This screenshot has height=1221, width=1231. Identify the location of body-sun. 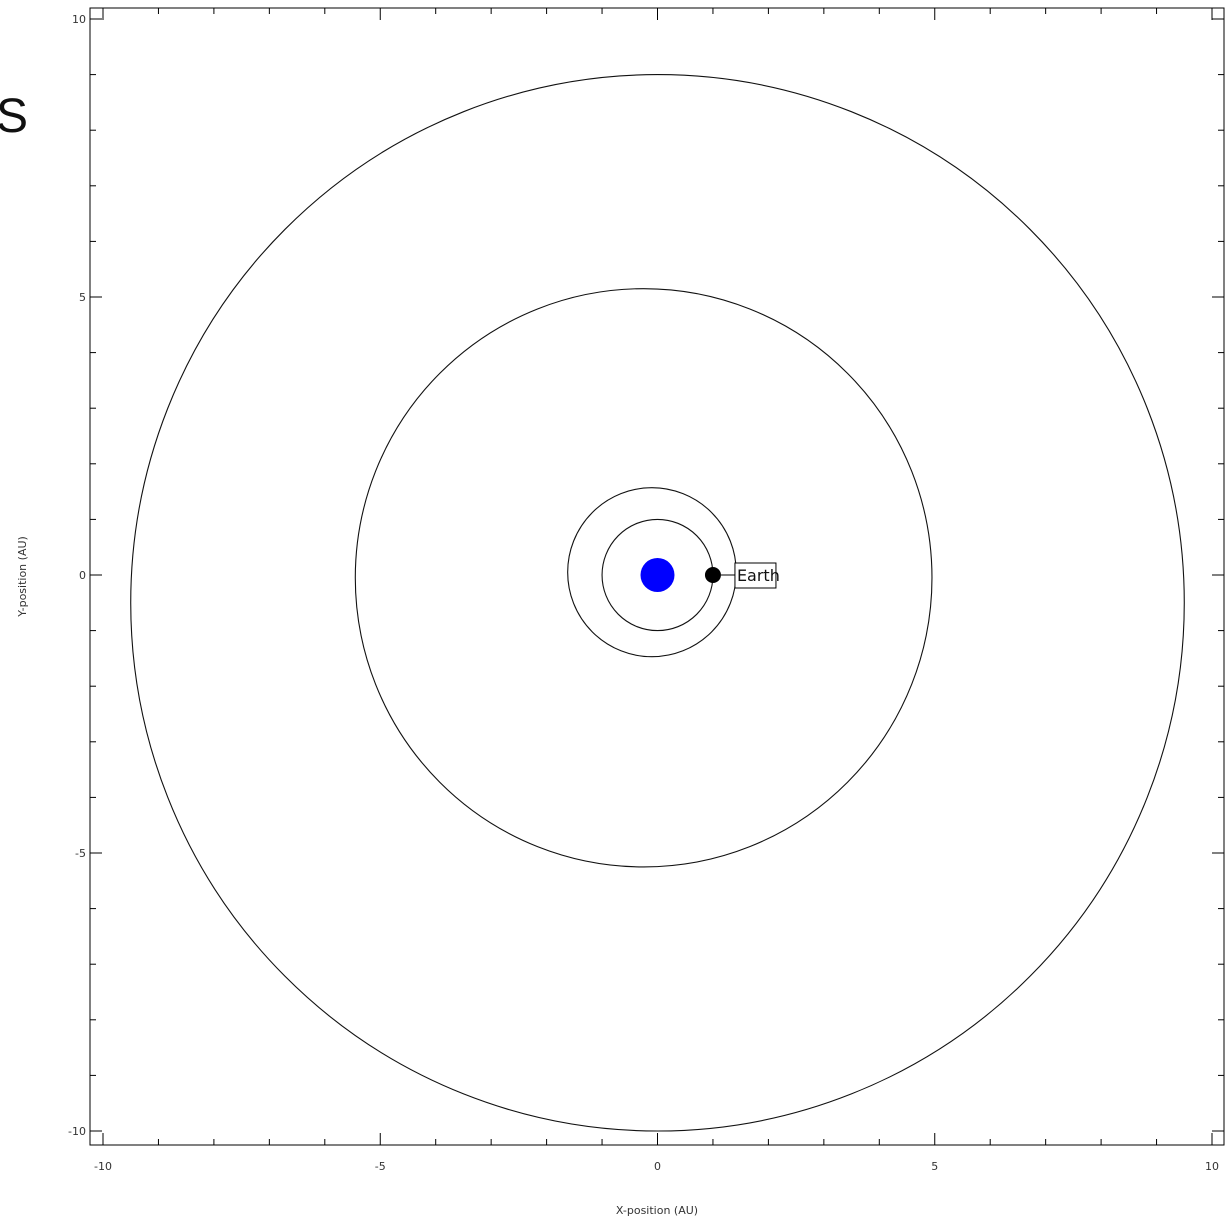
(657, 575).